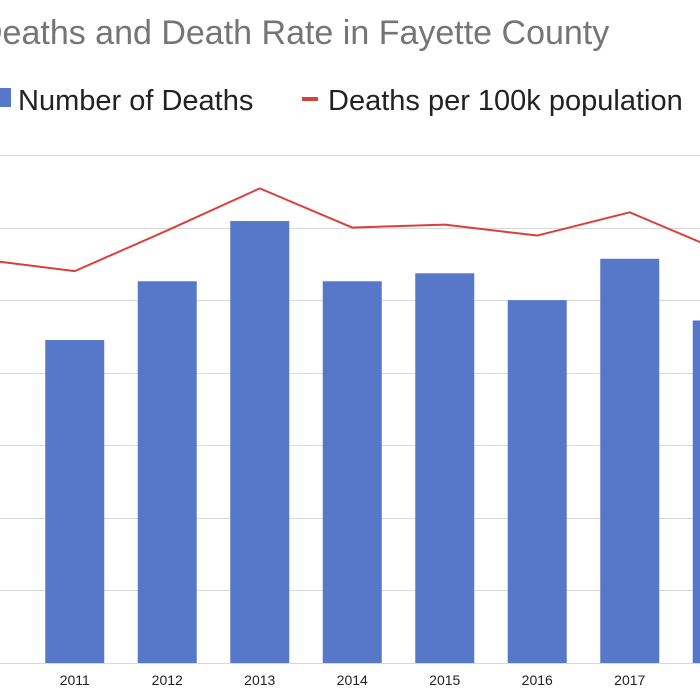 This screenshot has width=700, height=700. What do you see at coordinates (537, 481) in the screenshot?
I see `bar-2016` at bounding box center [537, 481].